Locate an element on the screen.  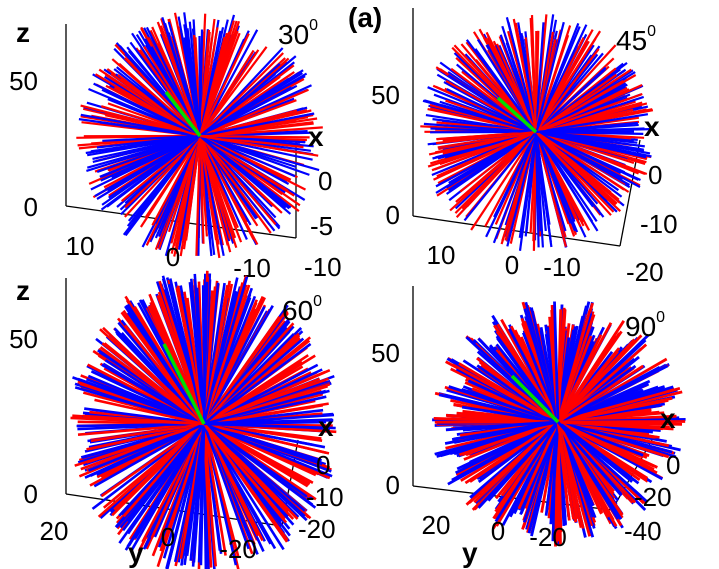
y-tick-label: 10 is located at coordinates (80, 246).